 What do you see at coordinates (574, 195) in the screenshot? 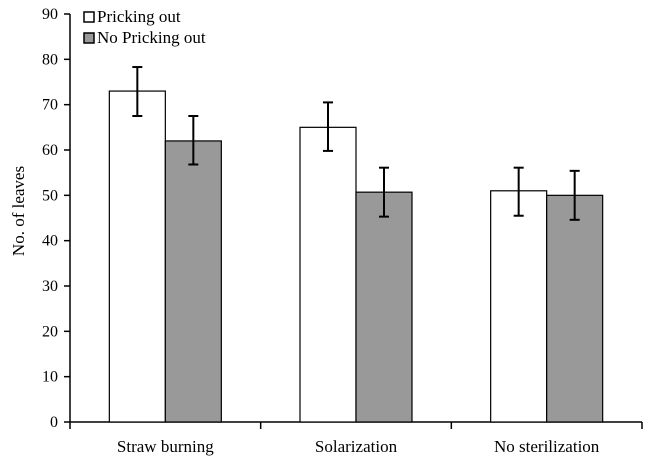
I see `error-bar-no-pricking-out-no-sterilization` at bounding box center [574, 195].